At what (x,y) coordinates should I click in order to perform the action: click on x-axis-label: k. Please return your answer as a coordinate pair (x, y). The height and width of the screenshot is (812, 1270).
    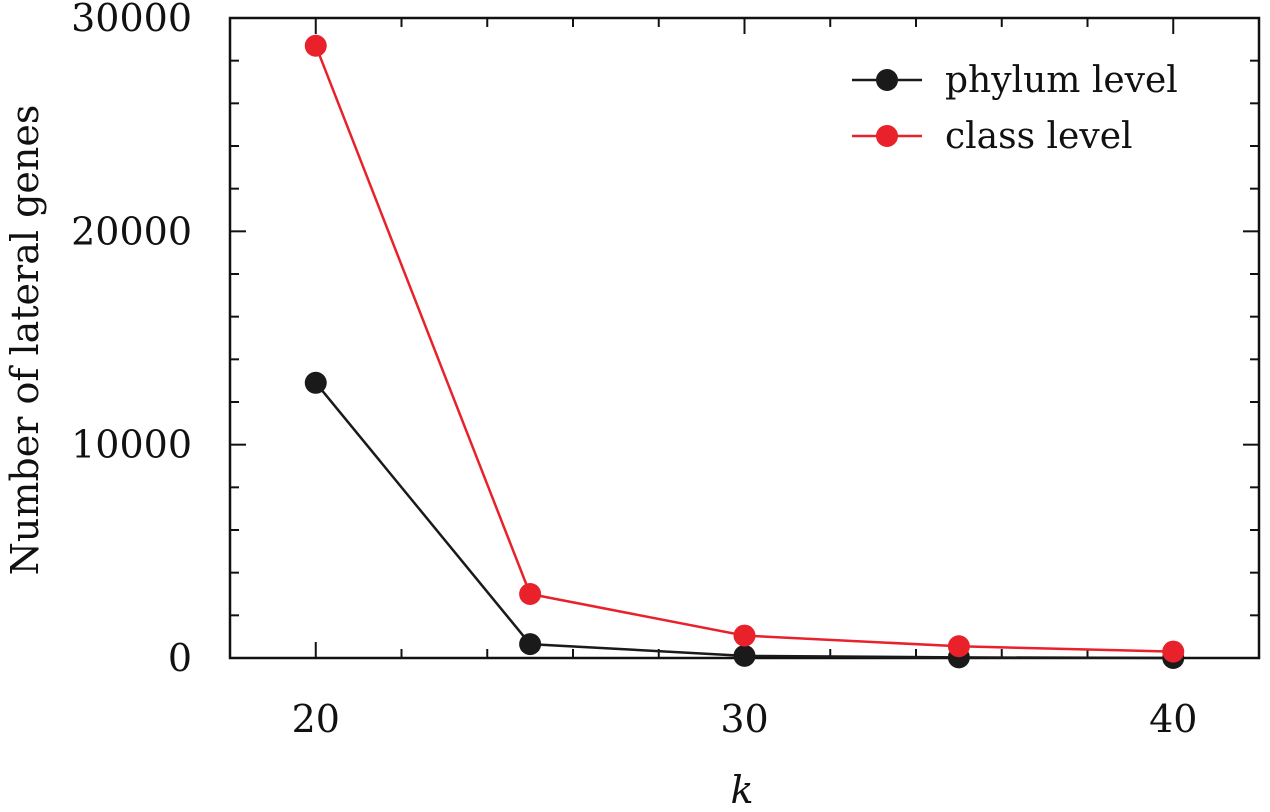
    Looking at the image, I should click on (741, 790).